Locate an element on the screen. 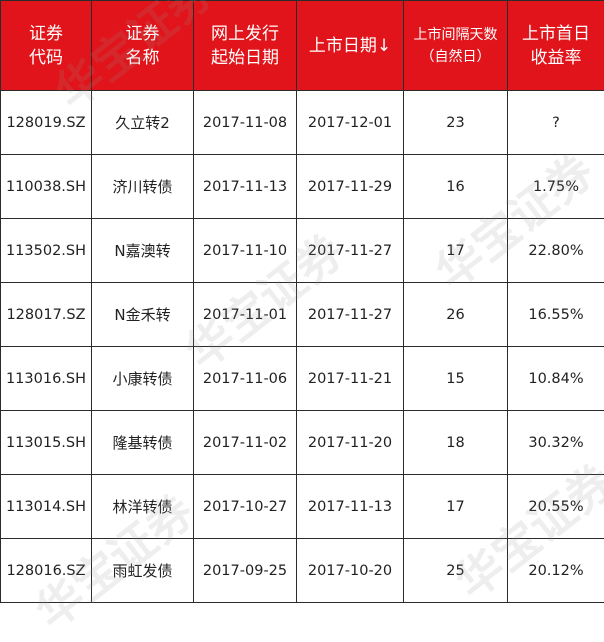 The width and height of the screenshot is (604, 642). header-name: 证券 名称 is located at coordinates (143, 46).